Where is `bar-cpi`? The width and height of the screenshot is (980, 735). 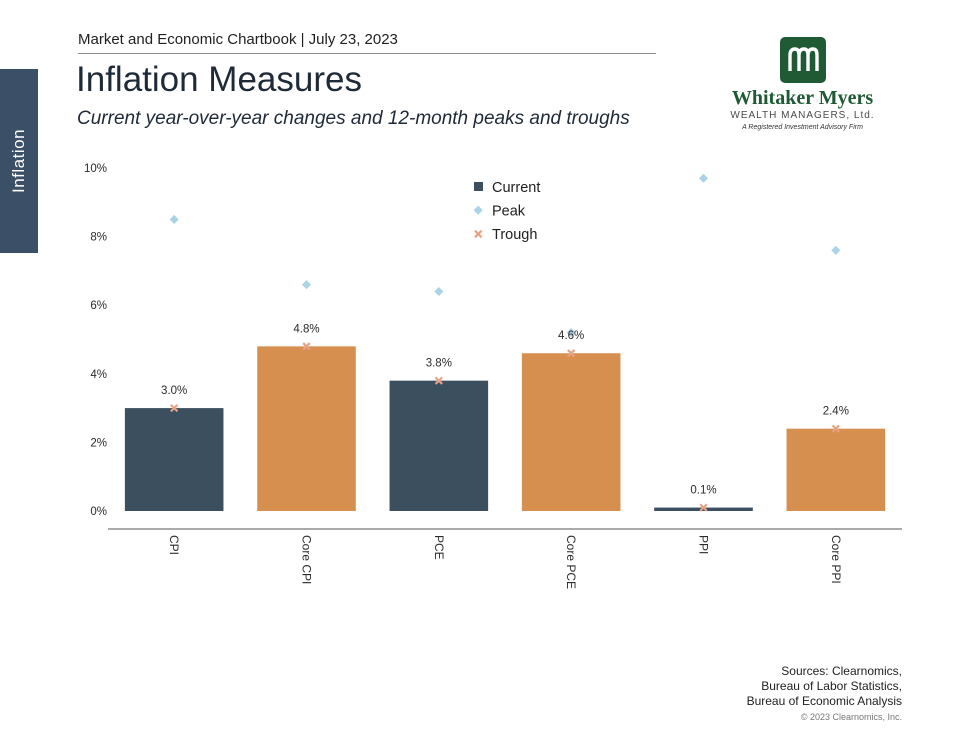
bar-cpi is located at coordinates (174, 459).